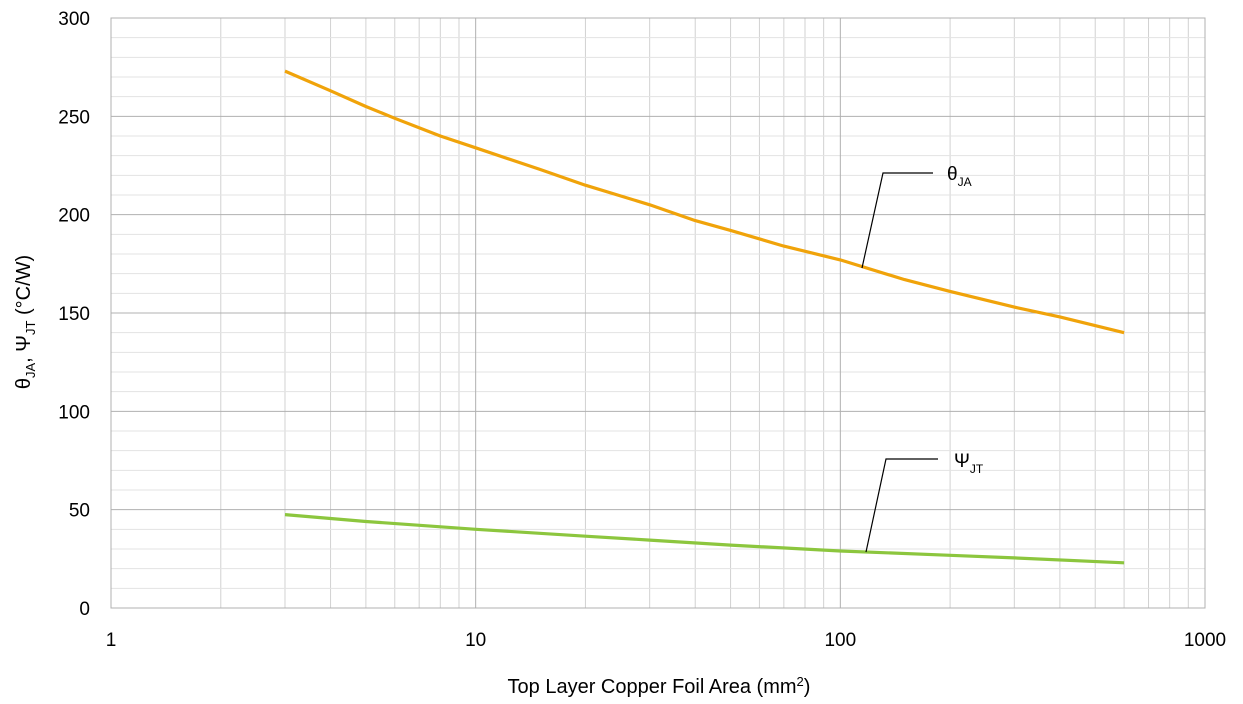 The height and width of the screenshot is (704, 1243). What do you see at coordinates (652, 687) in the screenshot?
I see `x-axis-label-prefix: Top Layer Copper Foil Area (mm` at bounding box center [652, 687].